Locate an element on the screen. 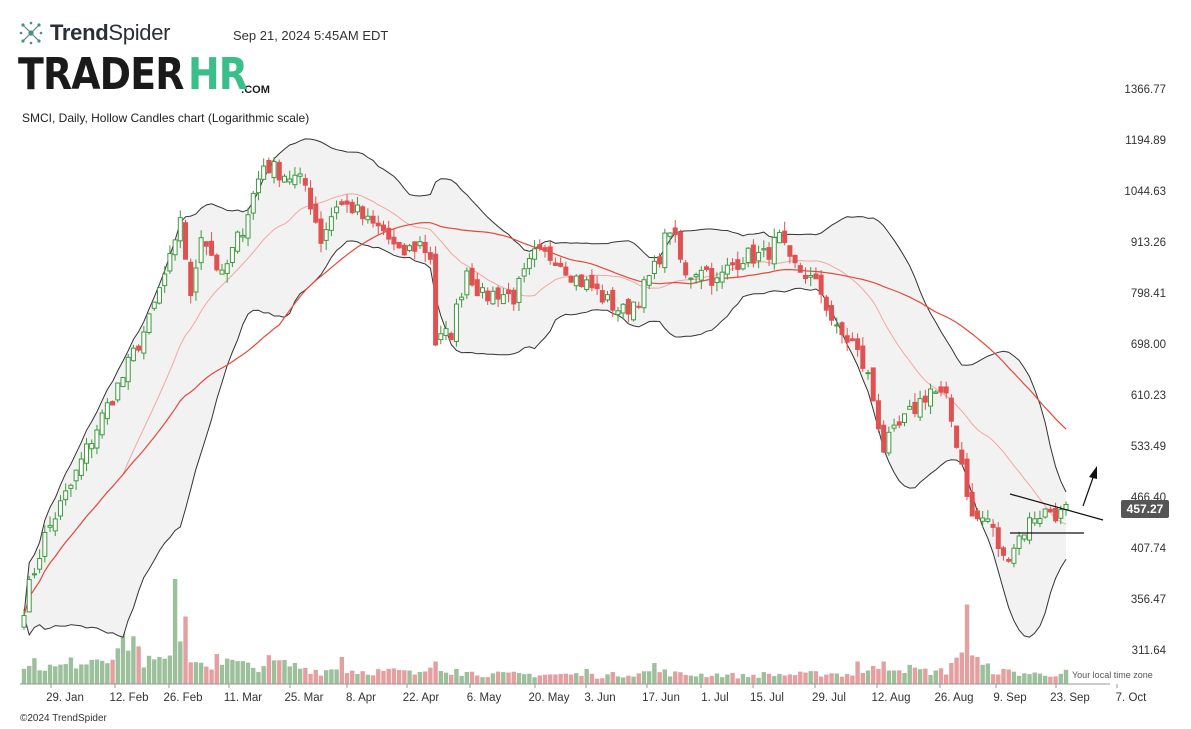 This screenshot has width=1191, height=729. y-tick-label: 356.47 is located at coordinates (1148, 600).